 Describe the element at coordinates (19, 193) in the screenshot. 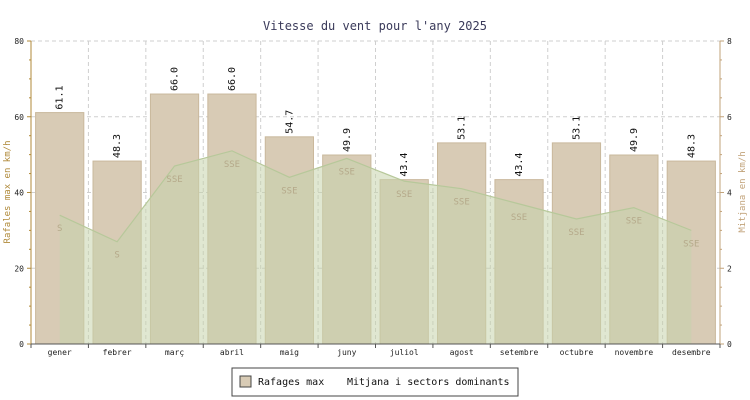

I see `y-tick-label-left: 40` at that location.